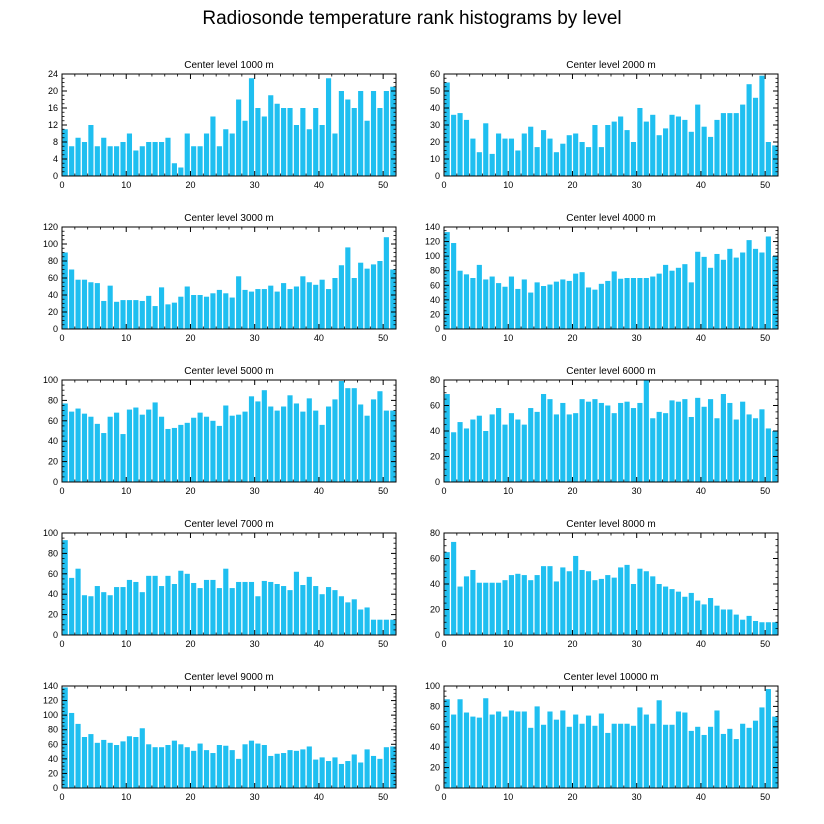 The width and height of the screenshot is (824, 824). What do you see at coordinates (435, 727) in the screenshot?
I see `y-tick-label: 60` at bounding box center [435, 727].